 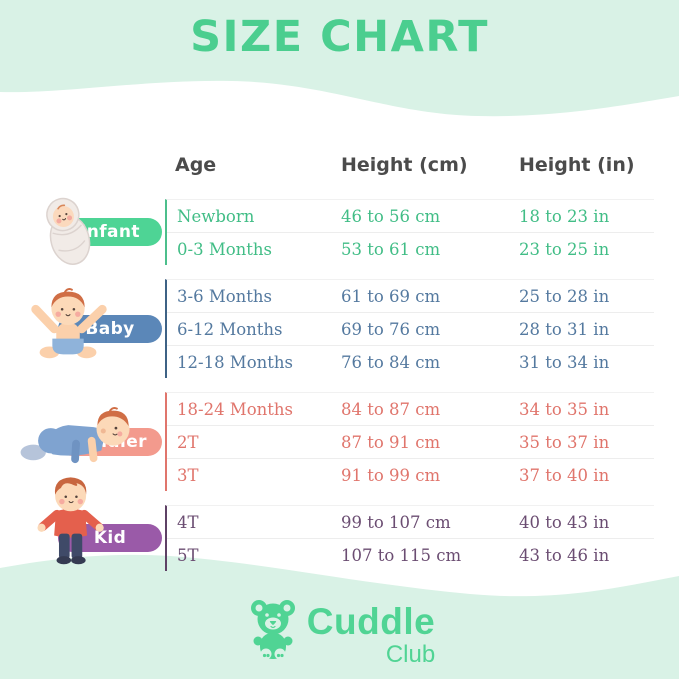 I want to click on teddy-bear-icon, so click(x=272, y=630).